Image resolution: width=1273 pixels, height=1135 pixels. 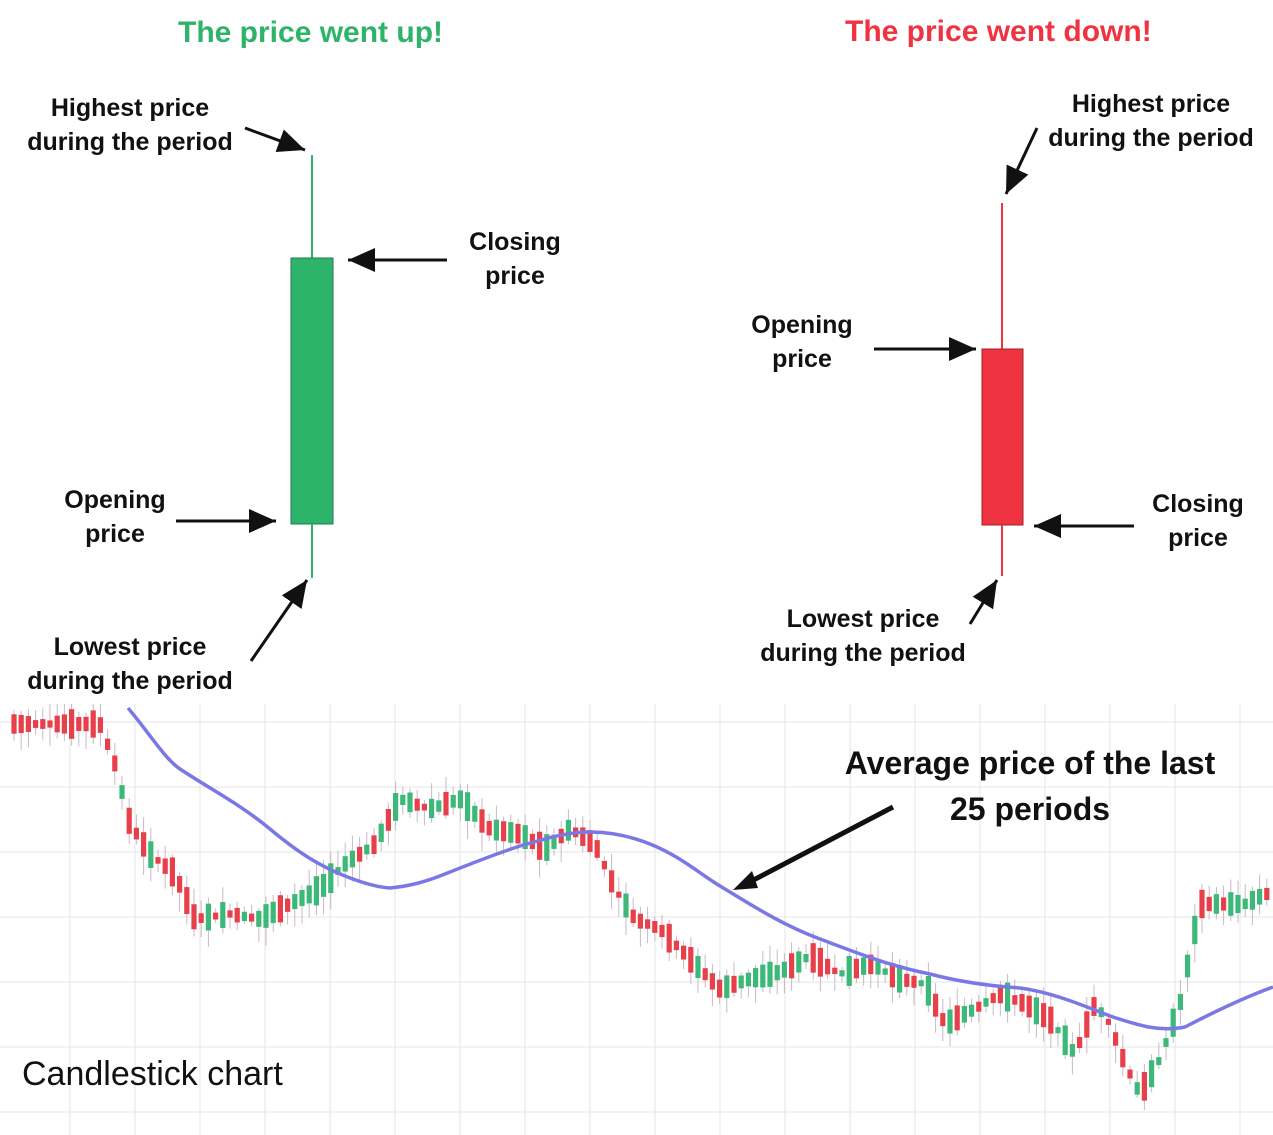 I want to click on down-high-label: Highest price during the period, so click(x=1151, y=121).